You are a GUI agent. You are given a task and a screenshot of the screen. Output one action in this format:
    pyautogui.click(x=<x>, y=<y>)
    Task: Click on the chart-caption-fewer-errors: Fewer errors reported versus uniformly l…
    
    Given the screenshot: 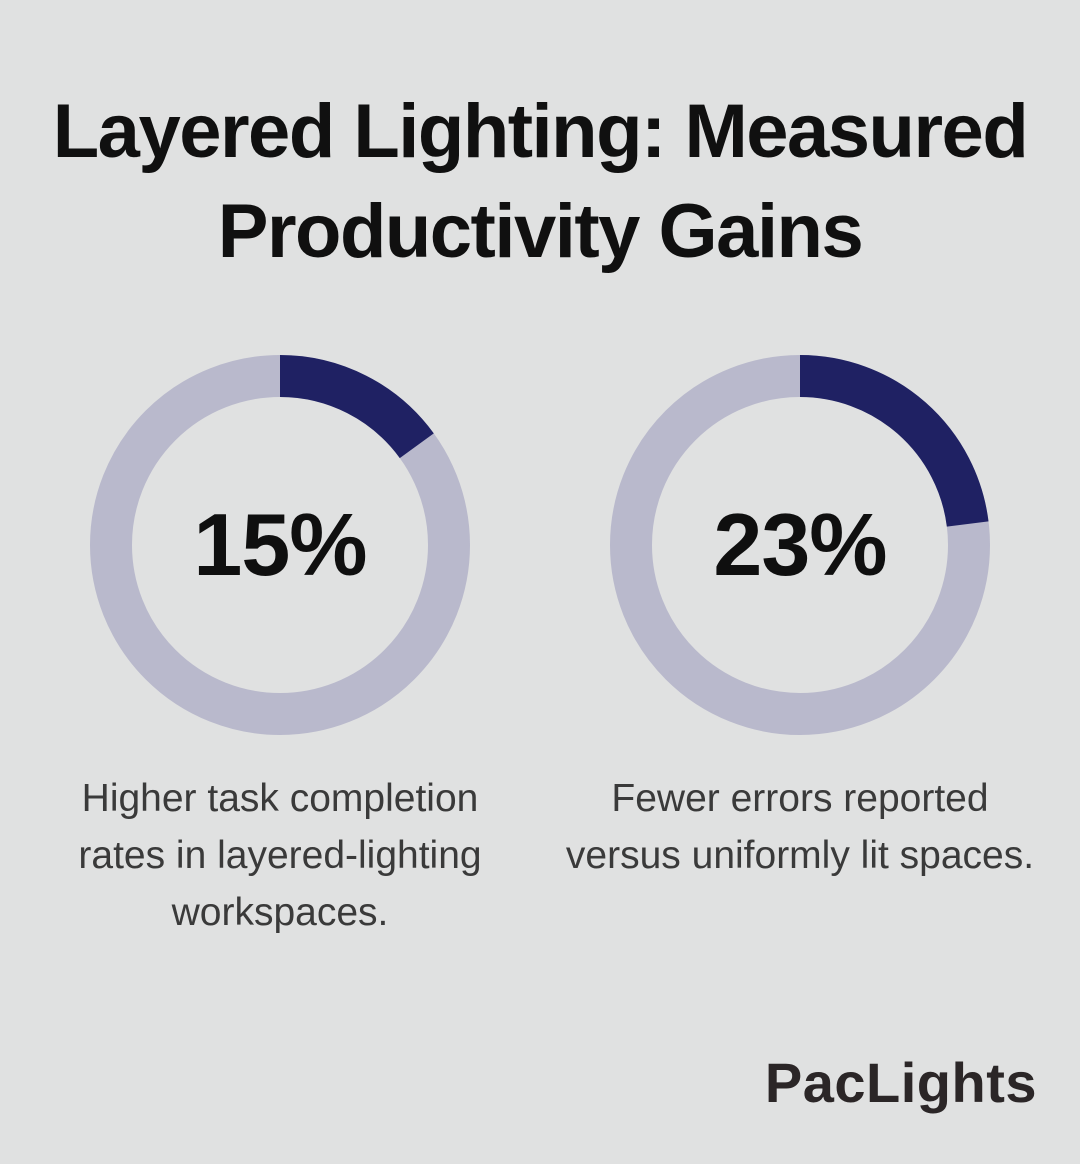 What is the action you would take?
    pyautogui.click(x=800, y=827)
    